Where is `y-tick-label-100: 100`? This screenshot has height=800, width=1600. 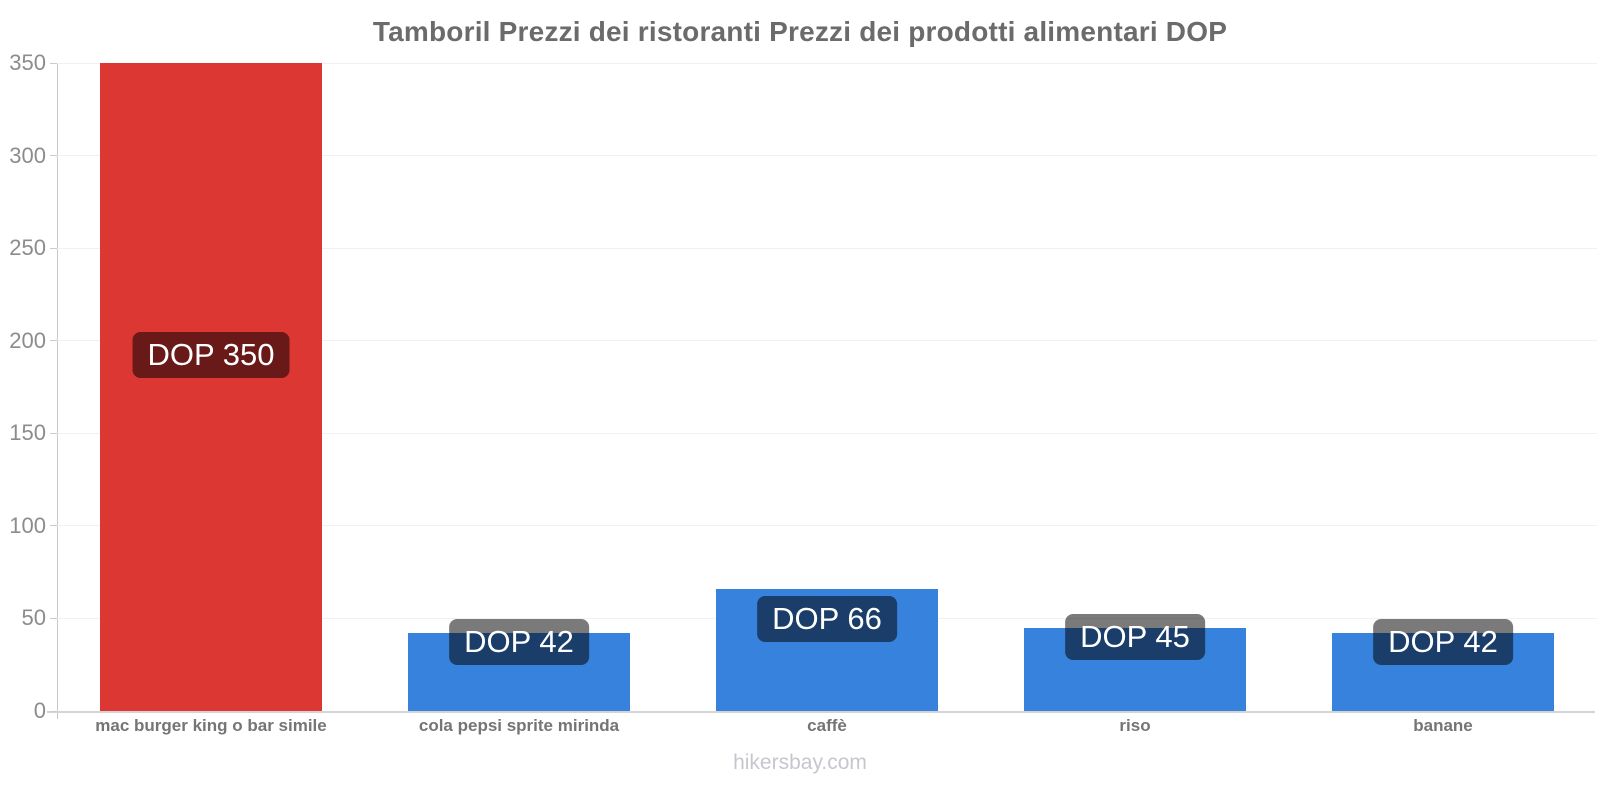 y-tick-label-100: 100 is located at coordinates (27, 525).